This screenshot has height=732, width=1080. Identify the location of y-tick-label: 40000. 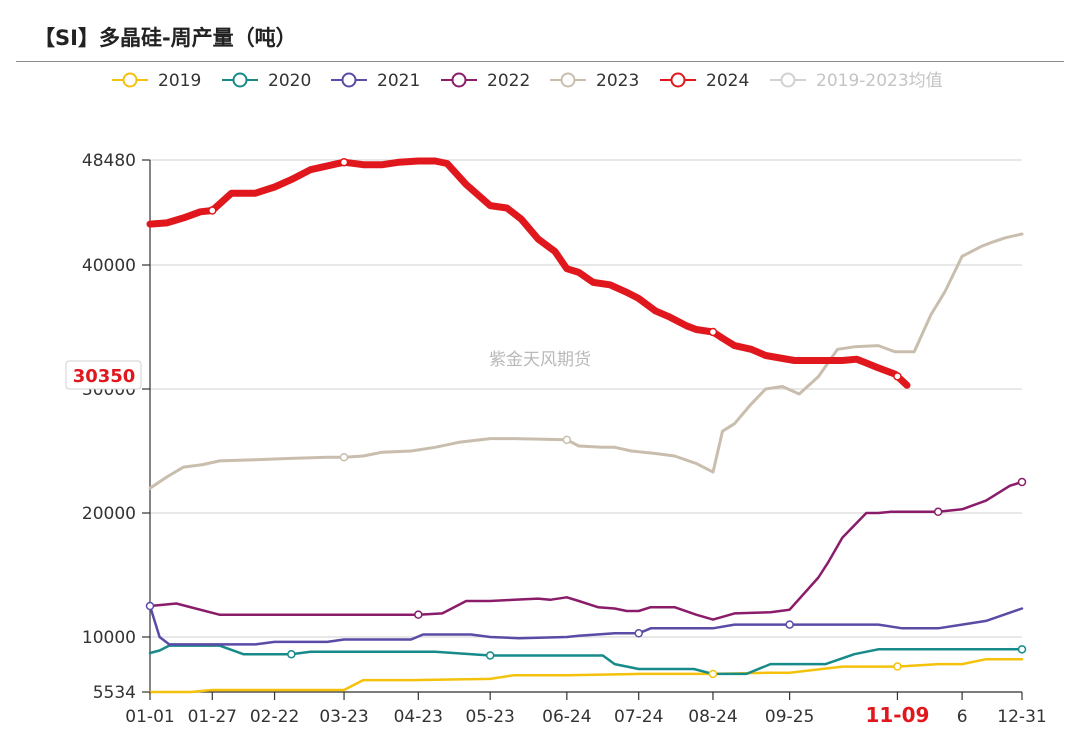
(109, 266).